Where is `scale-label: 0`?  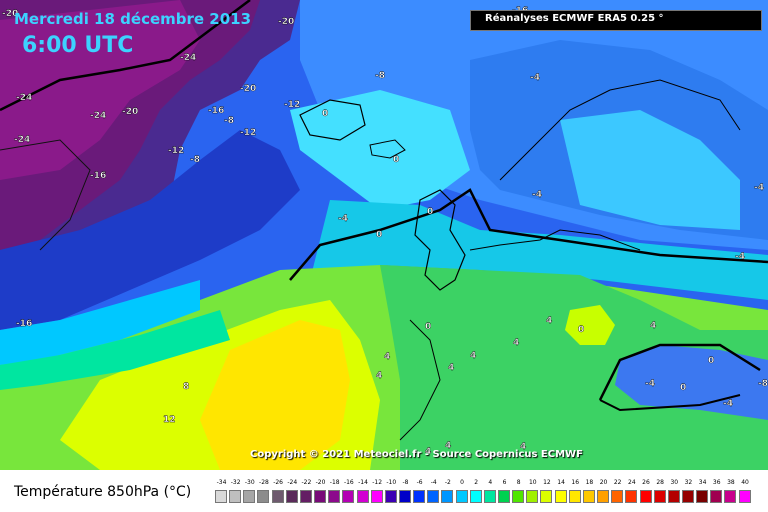
scale-label: 0 is located at coordinates (462, 482).